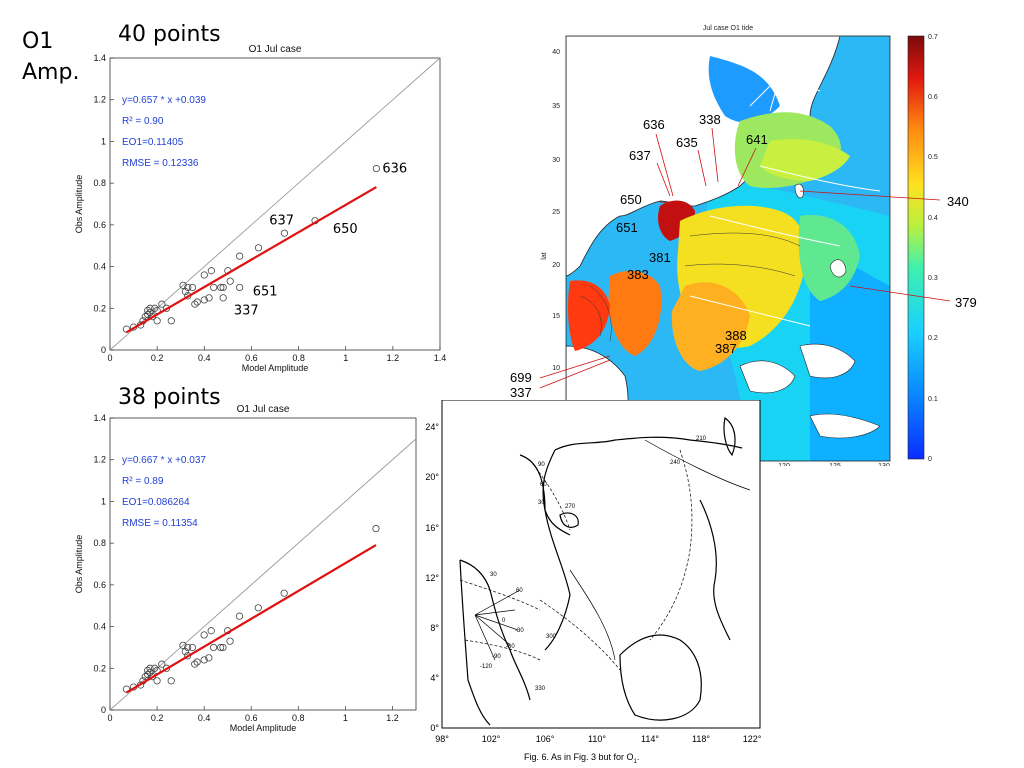  Describe the element at coordinates (298, 358) in the screenshot. I see `x-tick-label: 0.8` at that location.